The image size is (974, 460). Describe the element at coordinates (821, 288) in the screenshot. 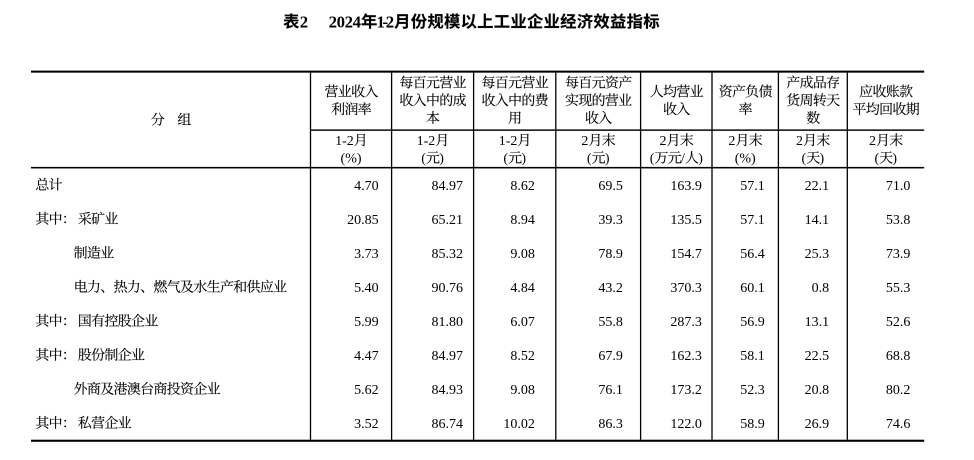

I see `svg-text: 0.8` at that location.